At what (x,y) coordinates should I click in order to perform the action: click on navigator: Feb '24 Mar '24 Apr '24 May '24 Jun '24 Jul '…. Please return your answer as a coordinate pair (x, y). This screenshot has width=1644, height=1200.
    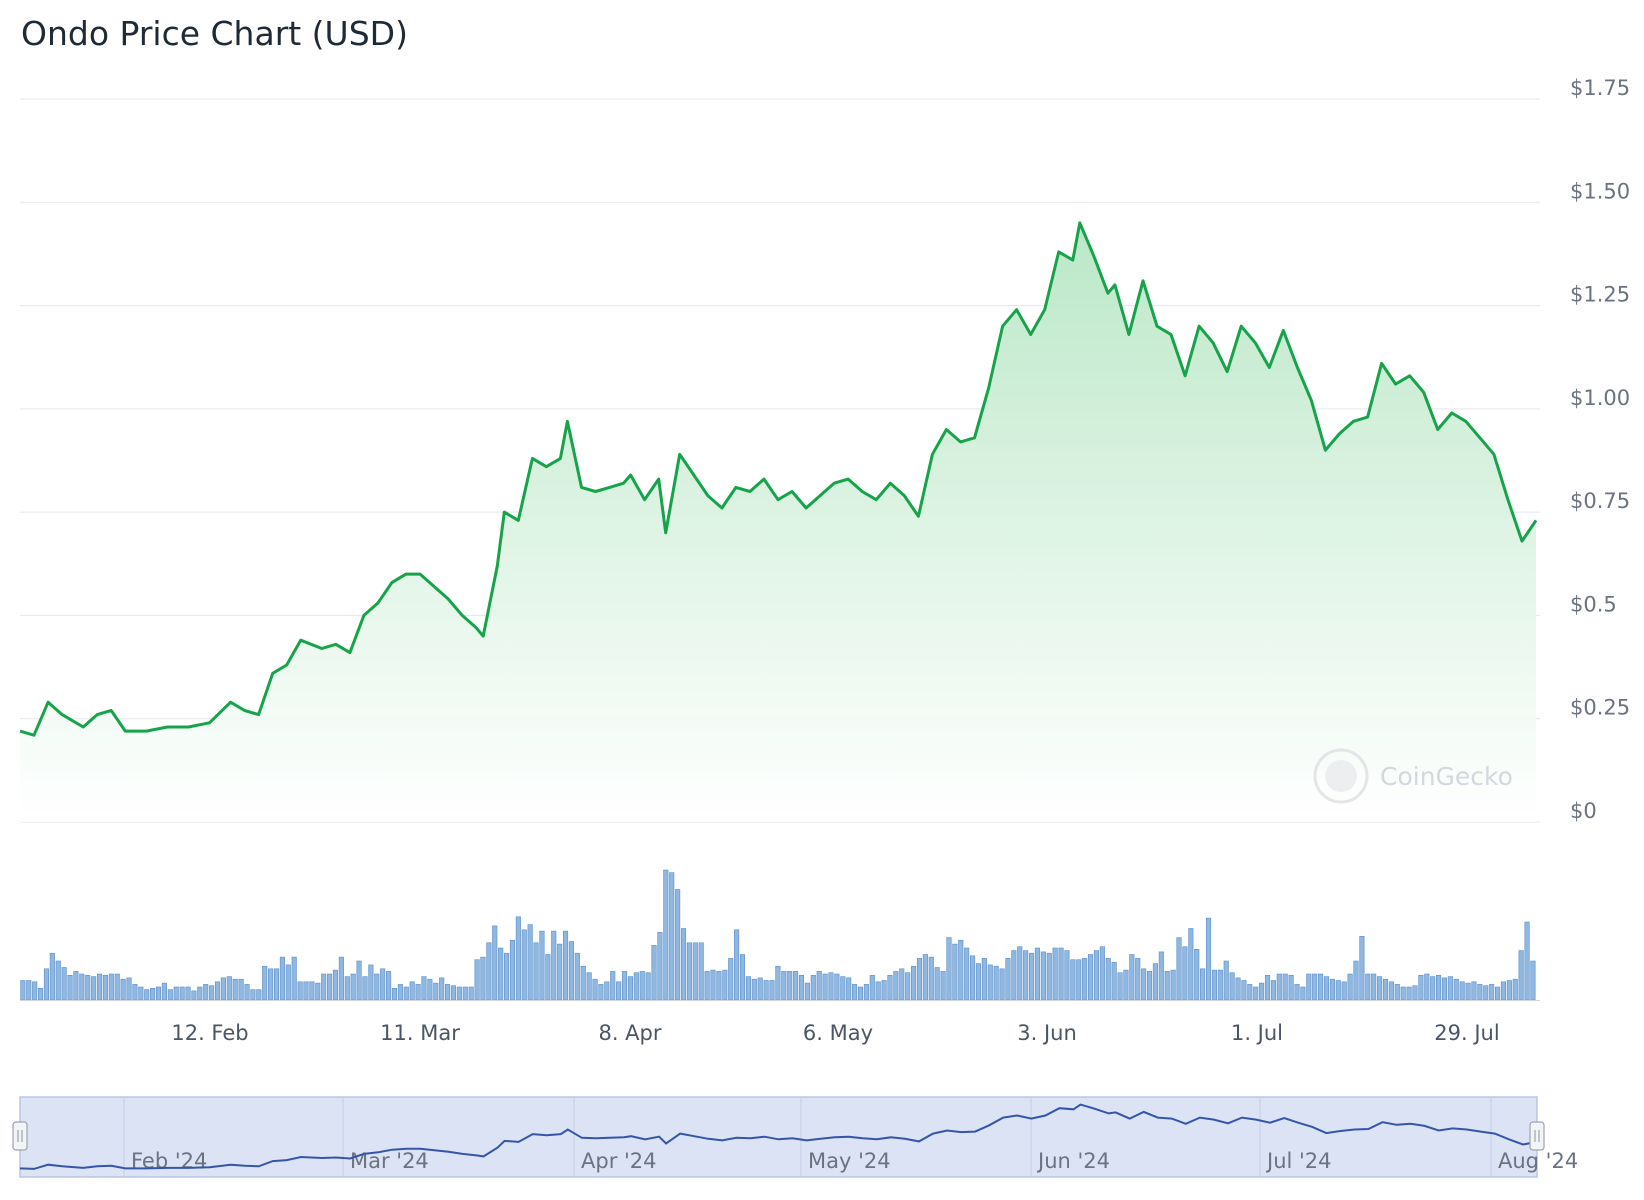
    Looking at the image, I should click on (795, 1137).